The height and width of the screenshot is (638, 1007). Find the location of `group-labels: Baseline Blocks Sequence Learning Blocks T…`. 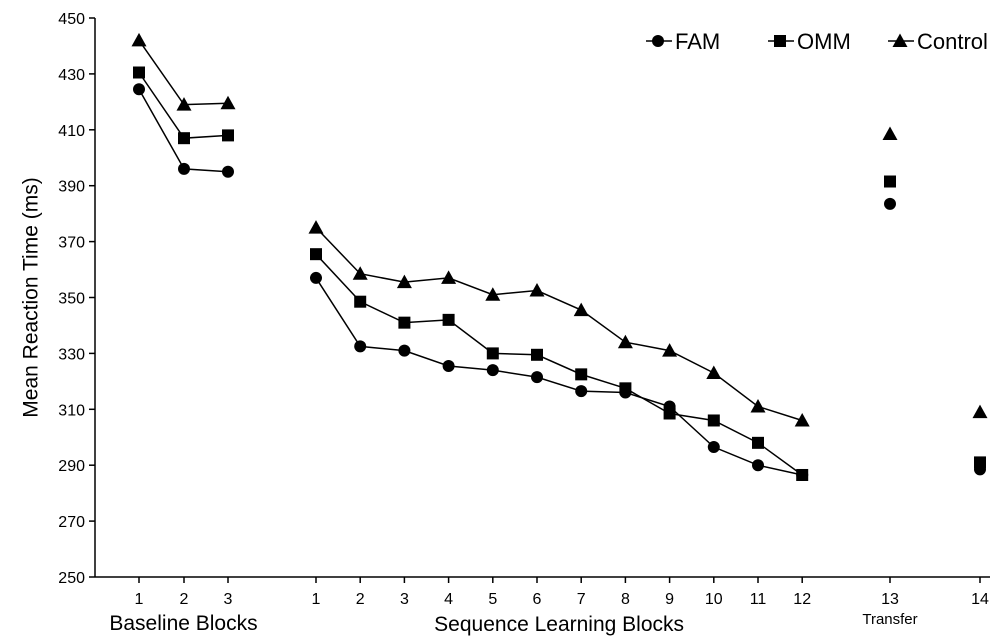

group-labels: Baseline Blocks Sequence Learning Blocks T… is located at coordinates (513, 623).